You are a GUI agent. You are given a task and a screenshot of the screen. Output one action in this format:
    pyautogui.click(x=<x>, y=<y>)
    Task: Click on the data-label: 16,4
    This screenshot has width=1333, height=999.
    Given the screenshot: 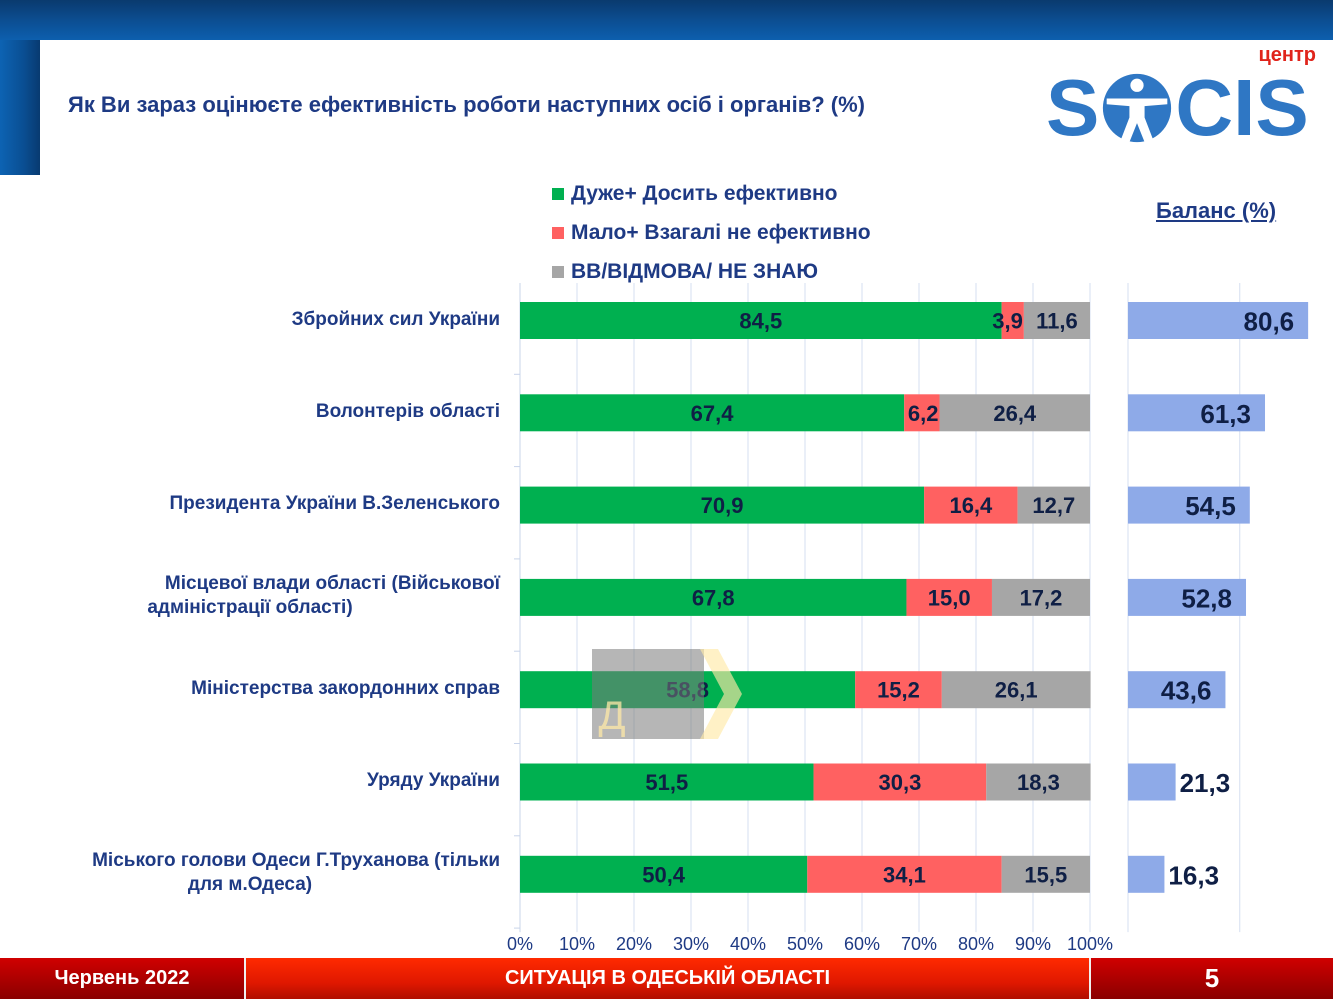 What is the action you would take?
    pyautogui.click(x=971, y=505)
    